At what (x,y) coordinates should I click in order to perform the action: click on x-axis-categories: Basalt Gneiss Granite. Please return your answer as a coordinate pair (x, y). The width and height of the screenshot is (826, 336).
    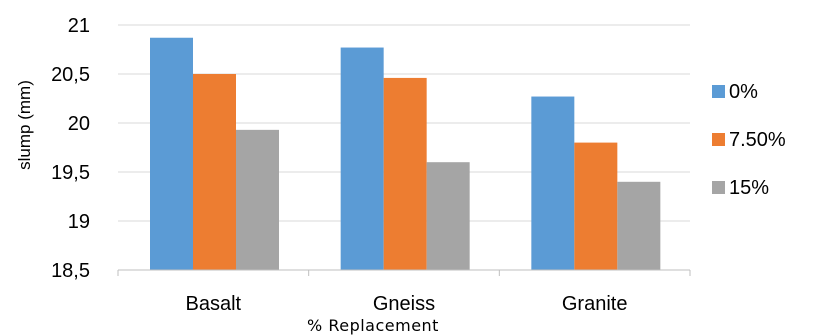
    Looking at the image, I should click on (407, 304).